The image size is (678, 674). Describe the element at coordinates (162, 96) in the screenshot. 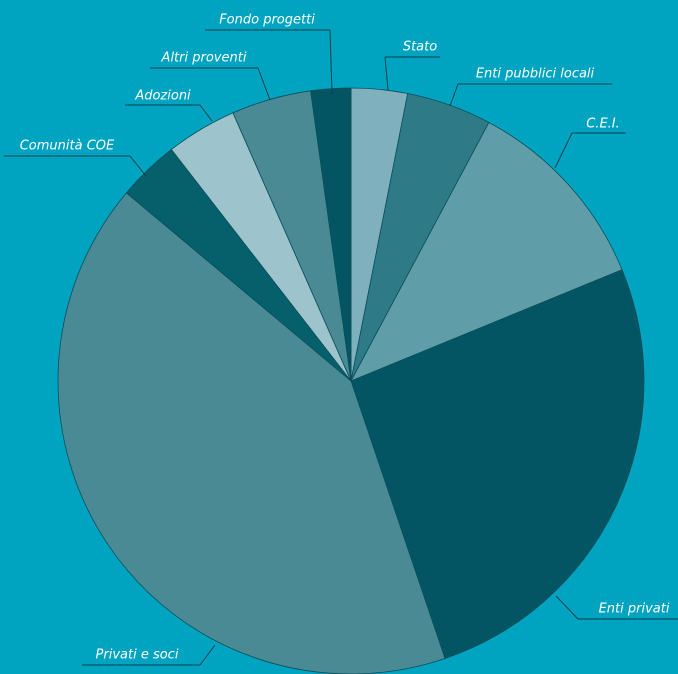

I see `slice-label: Adozioni` at that location.